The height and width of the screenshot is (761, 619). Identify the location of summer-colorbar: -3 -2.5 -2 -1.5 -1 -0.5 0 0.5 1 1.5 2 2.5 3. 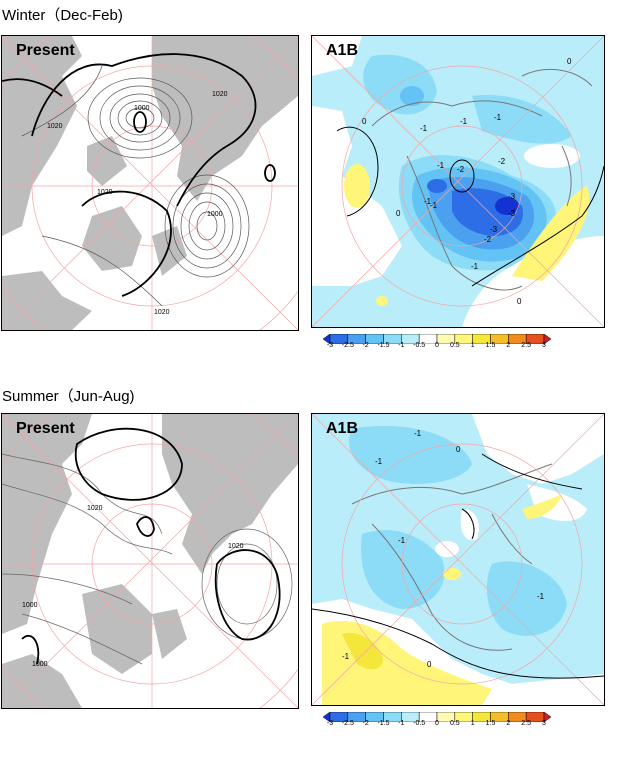
(437, 719).